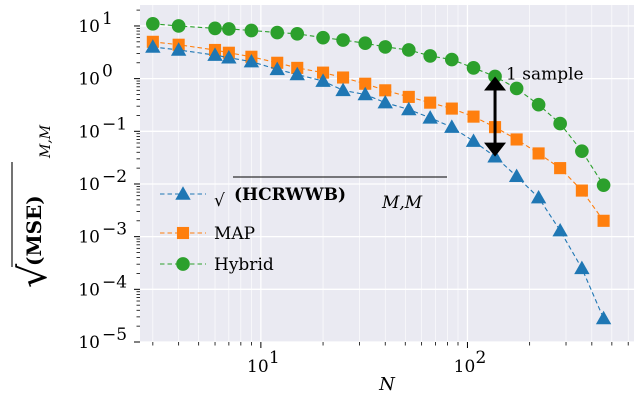 This screenshot has width=634, height=395. Describe the element at coordinates (390, 359) in the screenshot. I see `x-axis: 10 1 10 2` at that location.